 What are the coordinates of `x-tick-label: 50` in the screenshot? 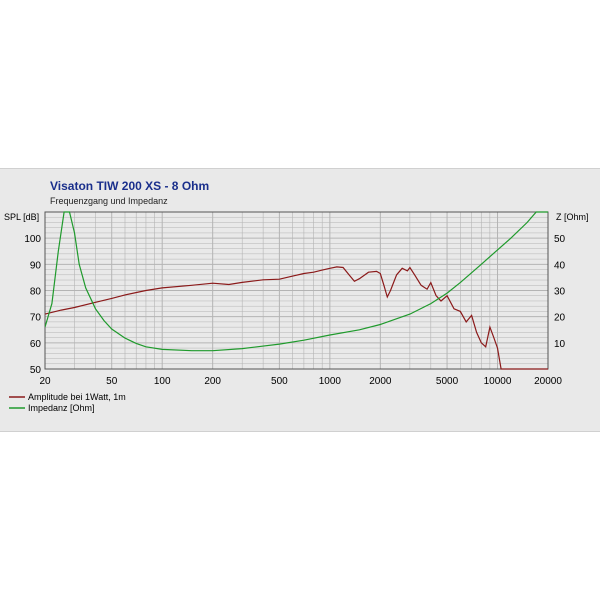 It's located at (112, 381).